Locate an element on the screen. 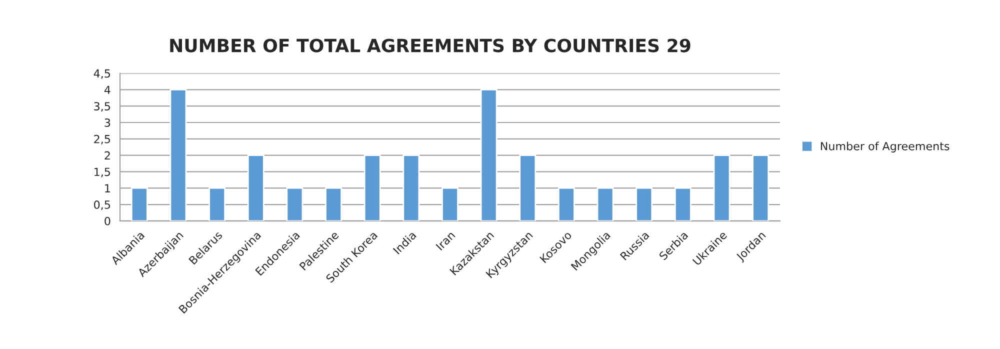 This screenshot has width=1000, height=349. chart-title: NUMBER OF TOTAL AGREEMENTS BY COUNTRIES 29 is located at coordinates (430, 45).